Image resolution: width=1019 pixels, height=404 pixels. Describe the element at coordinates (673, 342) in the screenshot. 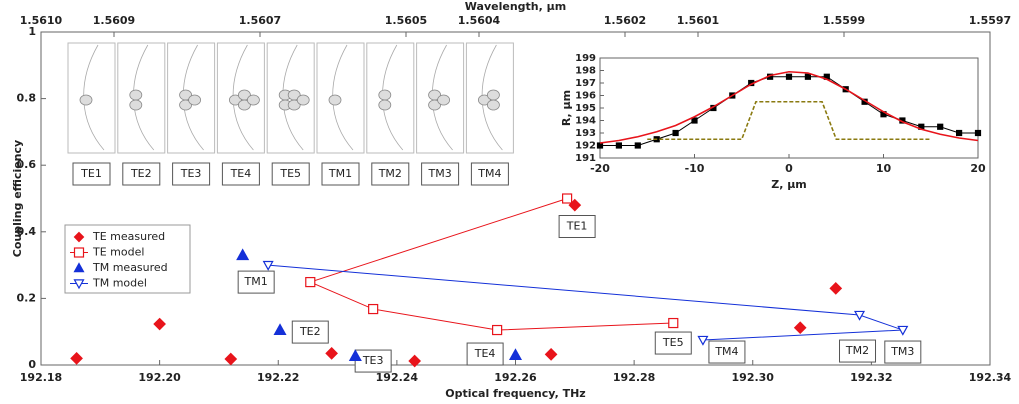

I see `point-label: TE5` at that location.